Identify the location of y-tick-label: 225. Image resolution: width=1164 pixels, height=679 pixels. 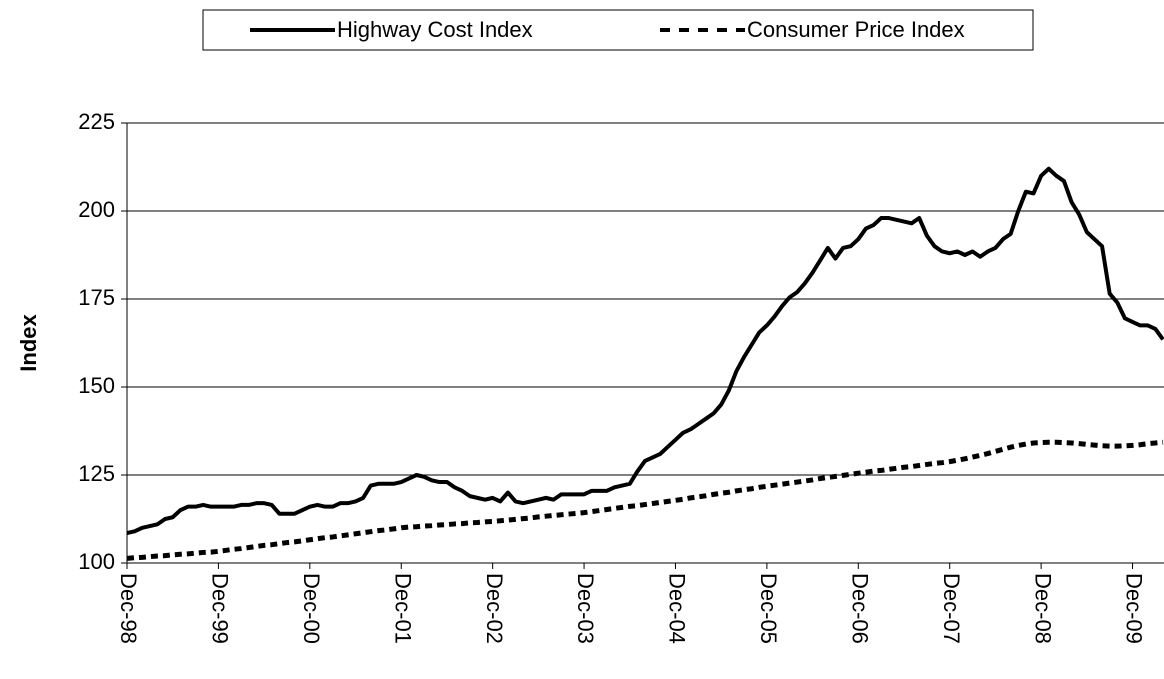
(96, 121).